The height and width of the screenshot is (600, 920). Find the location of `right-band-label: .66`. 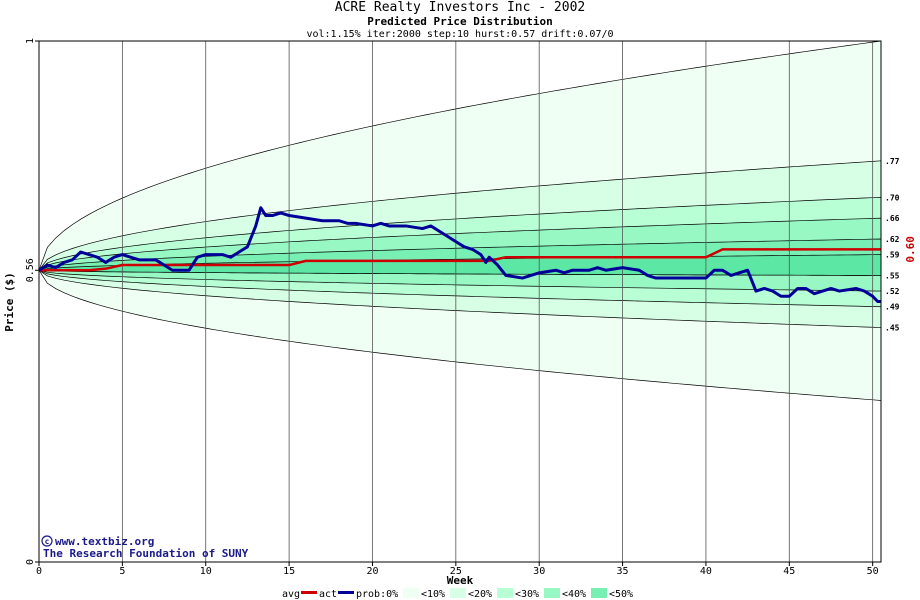

right-band-label: .66 is located at coordinates (892, 218).